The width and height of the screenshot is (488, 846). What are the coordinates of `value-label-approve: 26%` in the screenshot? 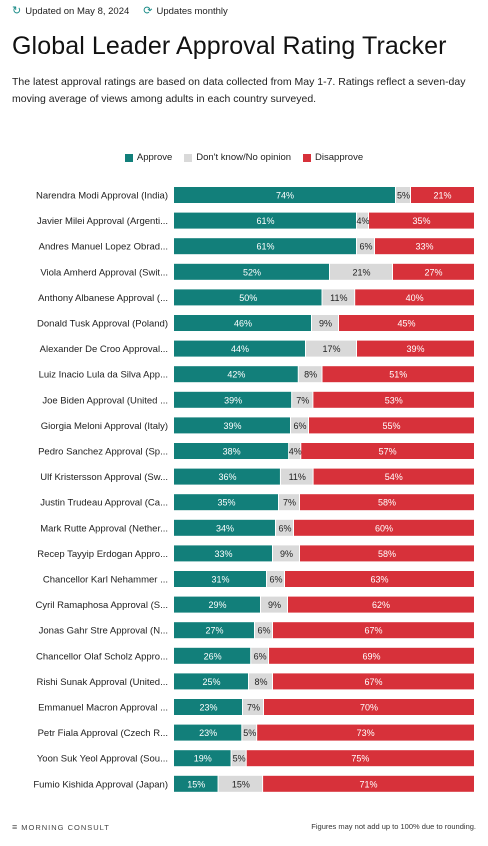 It's located at (213, 656).